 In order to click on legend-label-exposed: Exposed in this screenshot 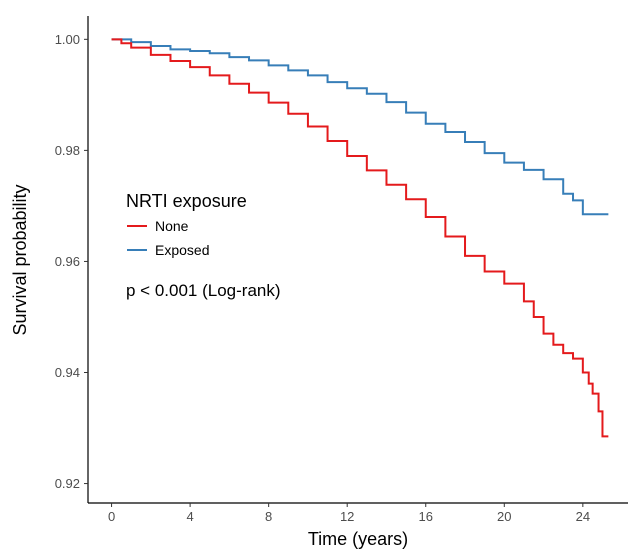, I will do `click(182, 250)`.